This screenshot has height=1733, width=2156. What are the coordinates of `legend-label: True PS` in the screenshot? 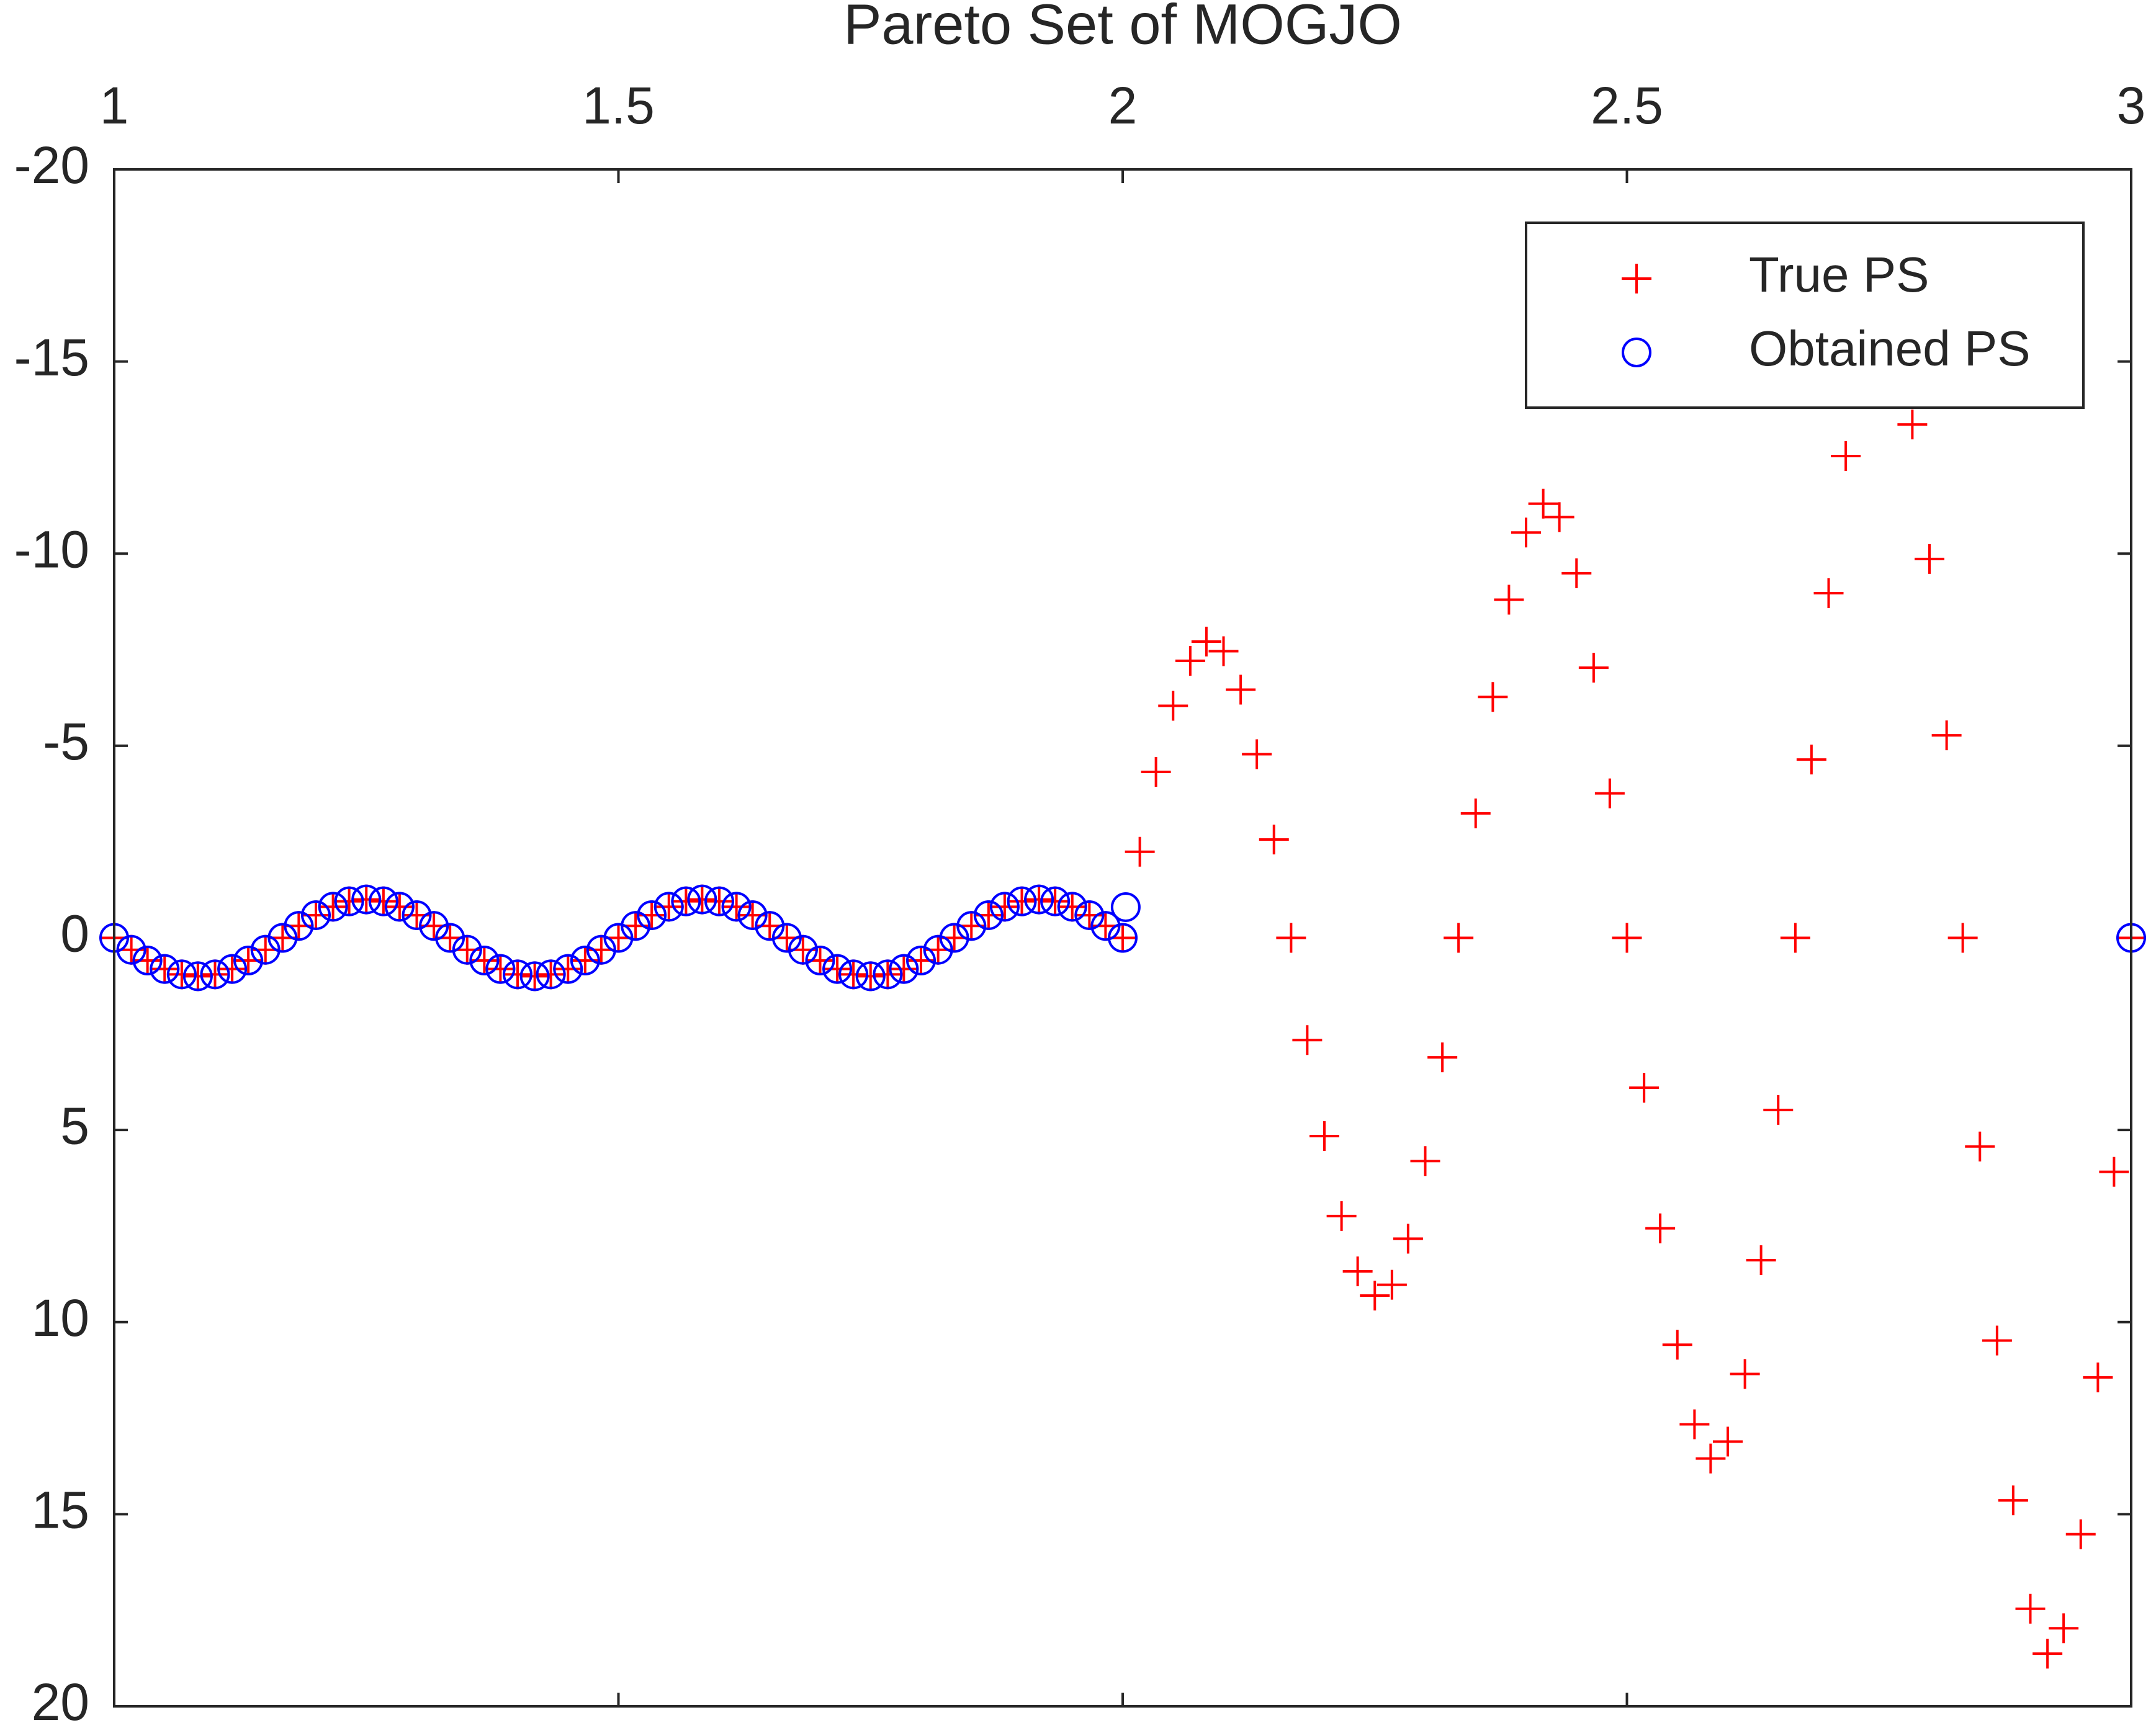 It's located at (1839, 274).